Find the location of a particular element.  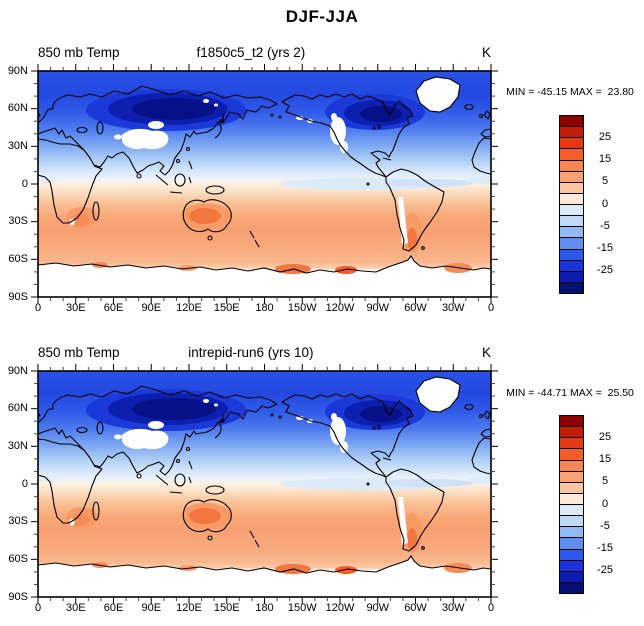

panel2-lon-axis: 0 30E 60E 90E 120E 150E 180 150W 120W 90W 60W 30W 0 is located at coordinates (264, 609).